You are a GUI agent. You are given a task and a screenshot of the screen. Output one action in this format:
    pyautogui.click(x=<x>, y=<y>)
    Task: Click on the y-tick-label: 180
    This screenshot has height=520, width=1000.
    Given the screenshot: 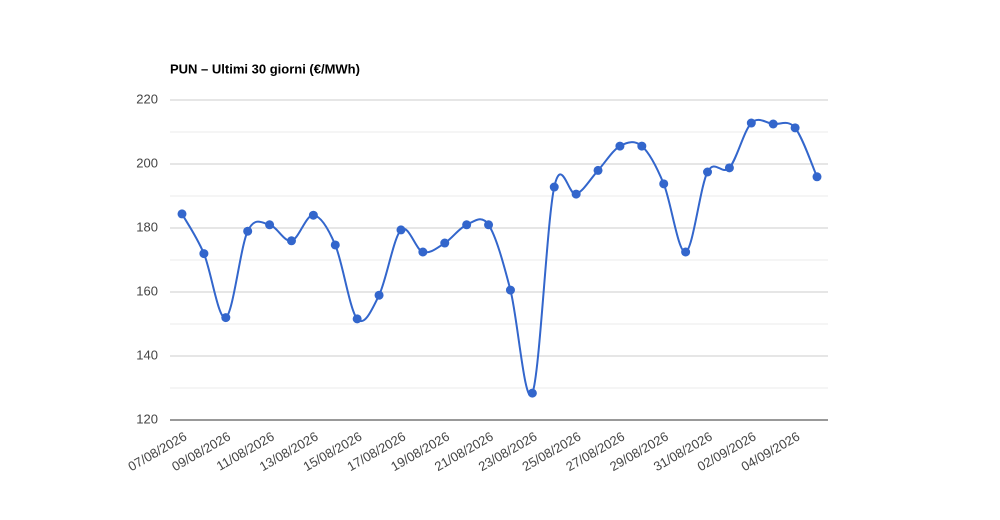 What is the action you would take?
    pyautogui.click(x=147, y=226)
    